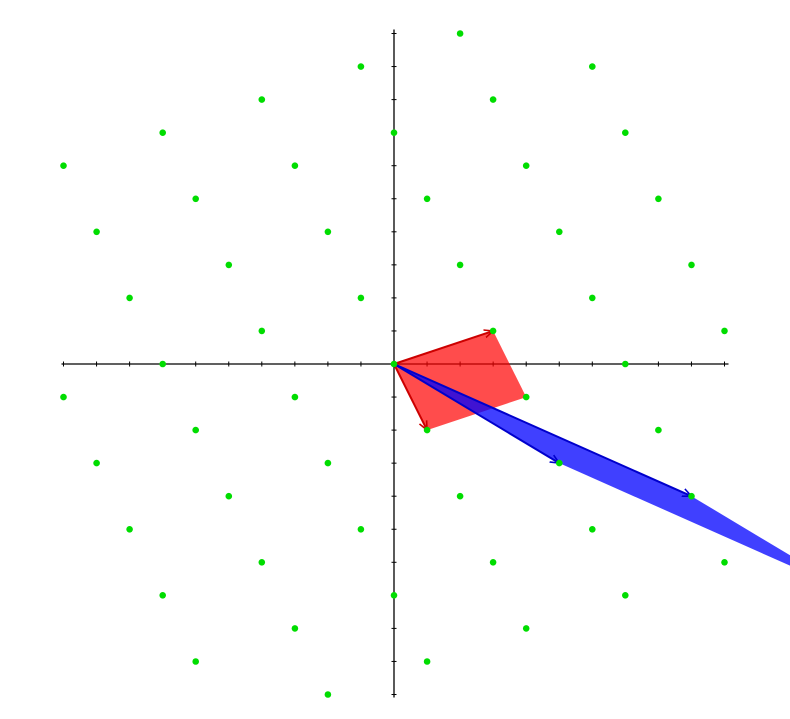  I want to click on basis1-parallelogram, so click(460, 380).